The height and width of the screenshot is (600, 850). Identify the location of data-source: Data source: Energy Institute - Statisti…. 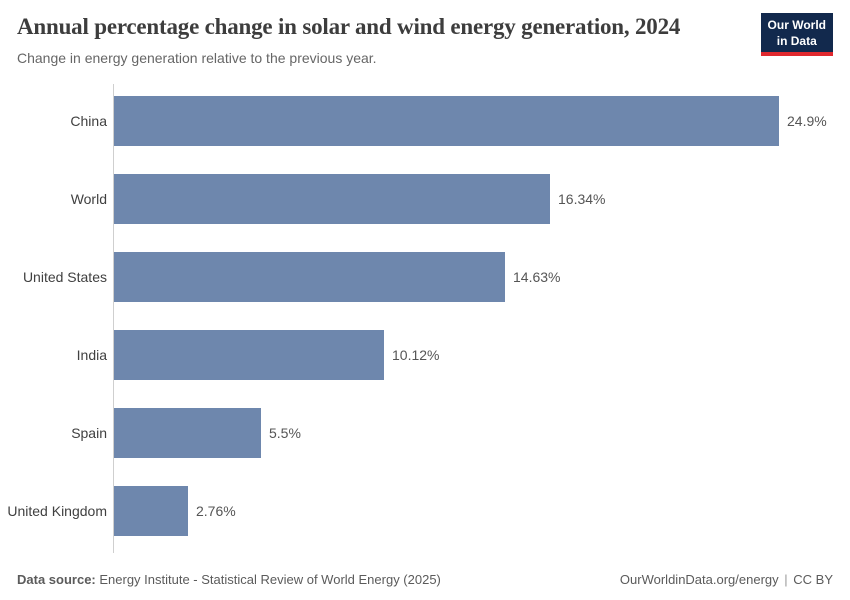
(229, 579).